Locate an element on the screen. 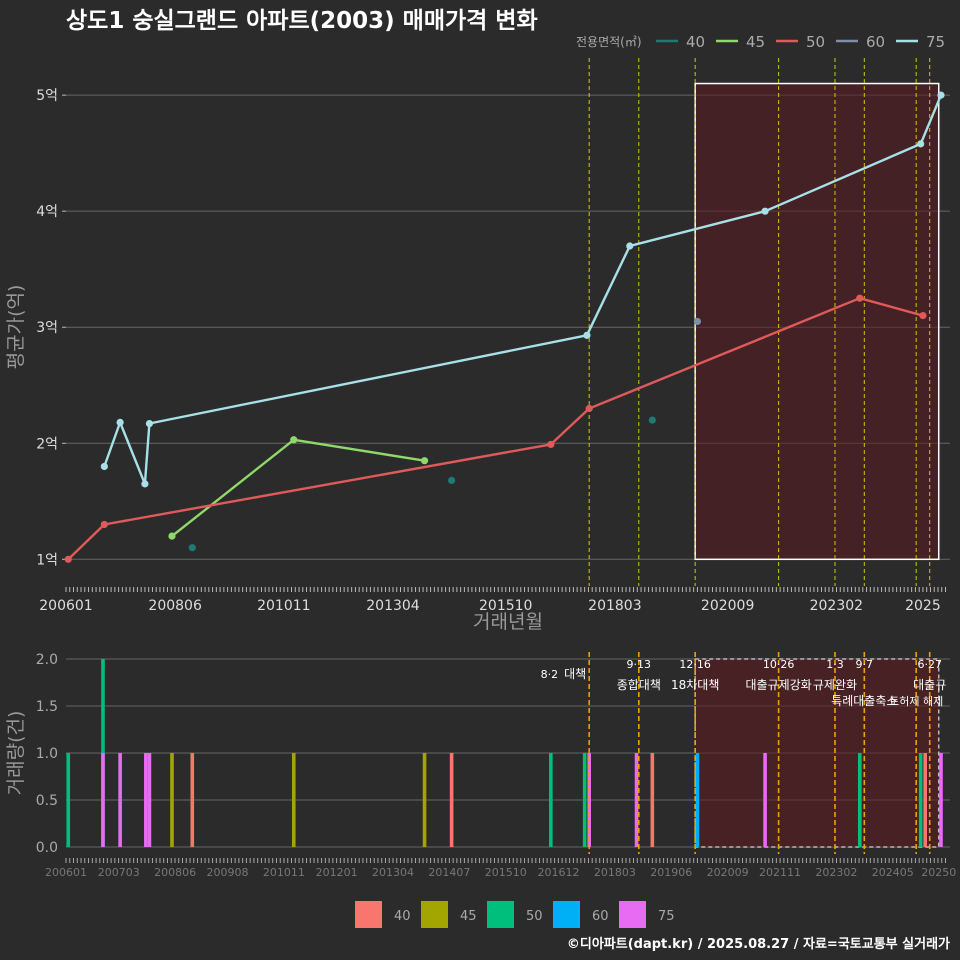  annotation-date: 6·27 is located at coordinates (929, 664).